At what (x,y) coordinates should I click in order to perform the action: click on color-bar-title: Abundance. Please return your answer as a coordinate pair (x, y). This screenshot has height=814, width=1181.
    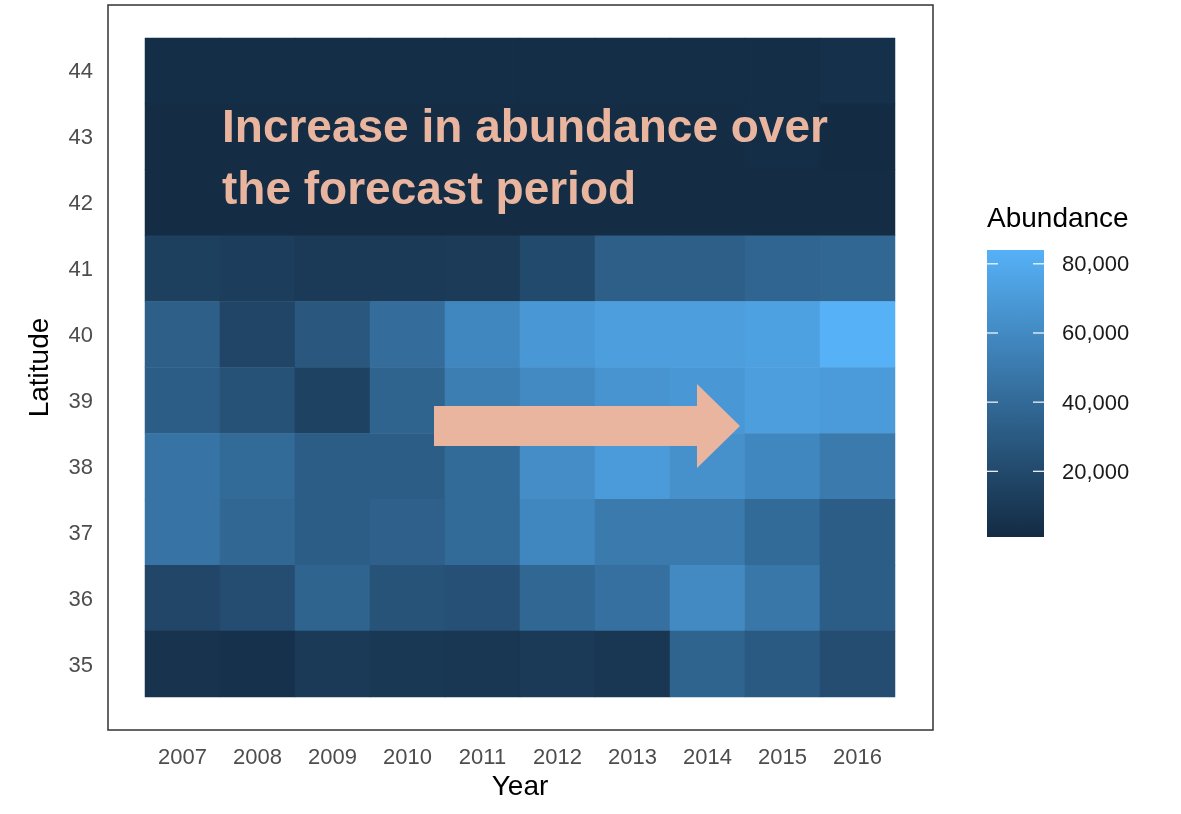
    Looking at the image, I should click on (1058, 217).